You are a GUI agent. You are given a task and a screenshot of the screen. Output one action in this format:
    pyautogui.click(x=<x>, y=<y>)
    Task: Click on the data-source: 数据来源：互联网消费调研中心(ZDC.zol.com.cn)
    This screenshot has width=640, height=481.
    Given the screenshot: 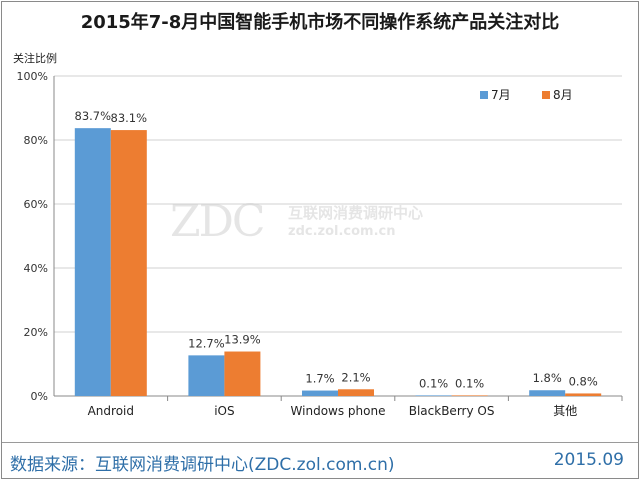 What is the action you would take?
    pyautogui.click(x=202, y=465)
    